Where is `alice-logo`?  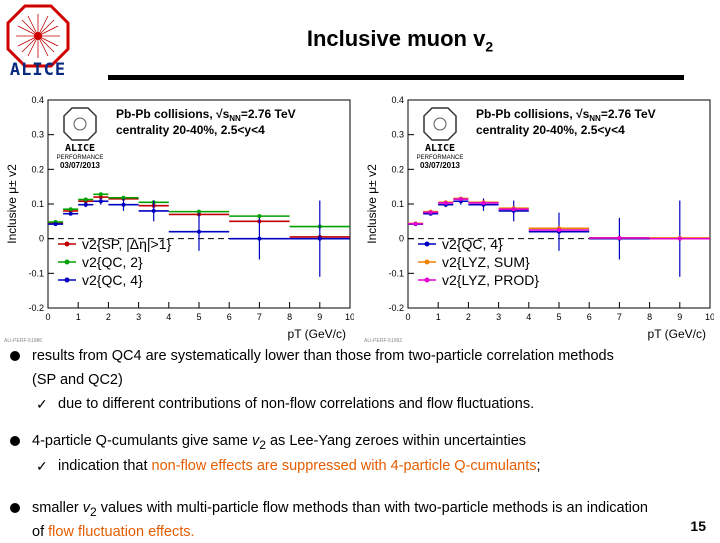 alice-logo is located at coordinates (38, 36).